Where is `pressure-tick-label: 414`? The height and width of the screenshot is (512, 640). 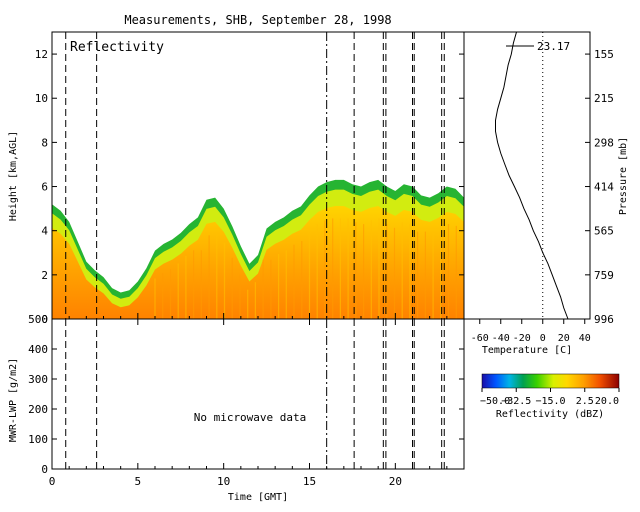
pressure-tick-label: 414 is located at coordinates (604, 187).